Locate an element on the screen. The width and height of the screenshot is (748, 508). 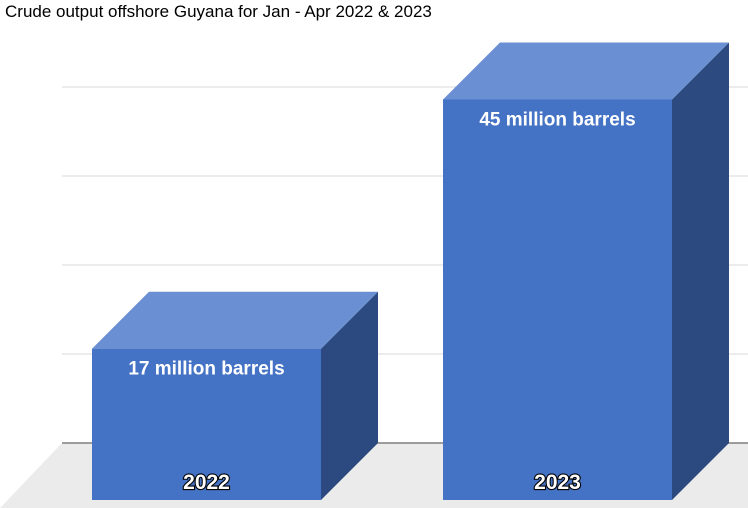
data-label: 45 million barrels is located at coordinates (557, 120).